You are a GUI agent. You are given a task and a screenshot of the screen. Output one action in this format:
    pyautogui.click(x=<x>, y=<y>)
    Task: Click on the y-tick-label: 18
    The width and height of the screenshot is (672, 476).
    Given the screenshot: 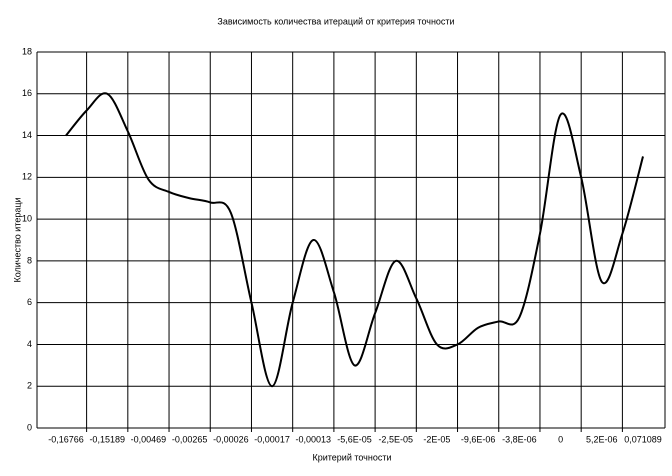 What is the action you would take?
    pyautogui.click(x=27, y=51)
    